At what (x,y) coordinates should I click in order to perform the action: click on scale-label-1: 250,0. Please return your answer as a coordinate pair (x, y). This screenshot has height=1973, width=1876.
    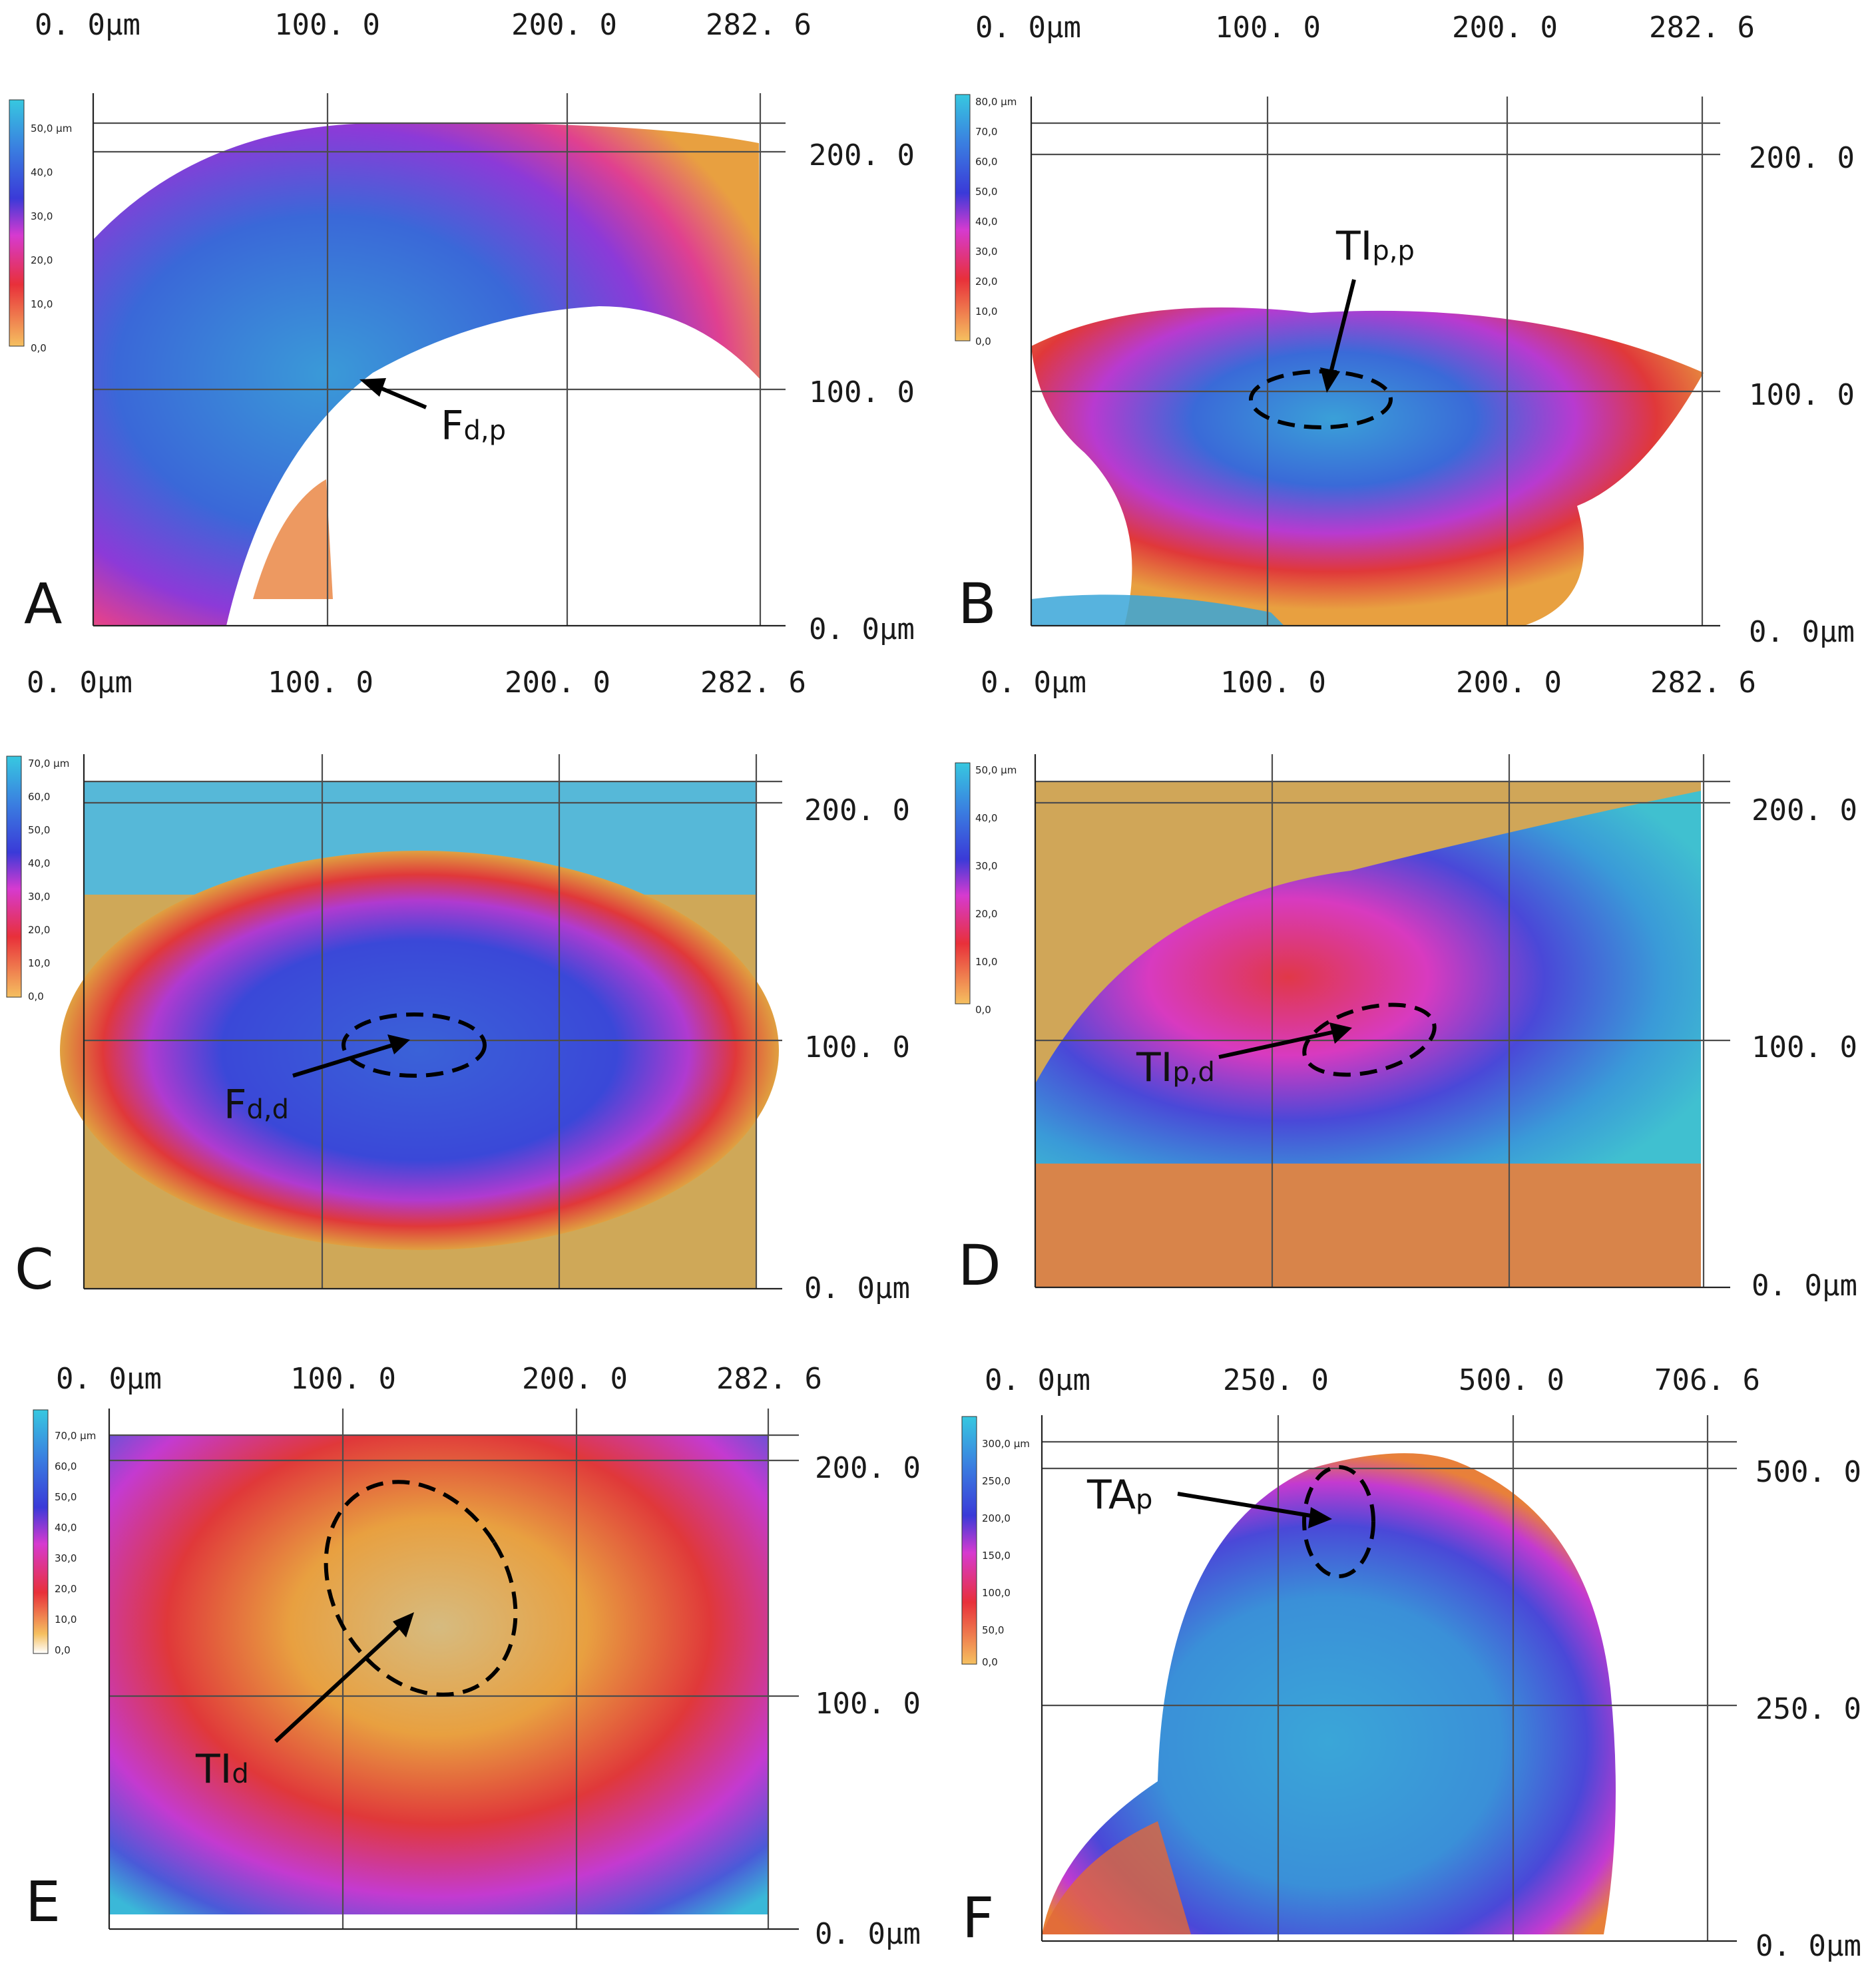
    Looking at the image, I should click on (996, 1481).